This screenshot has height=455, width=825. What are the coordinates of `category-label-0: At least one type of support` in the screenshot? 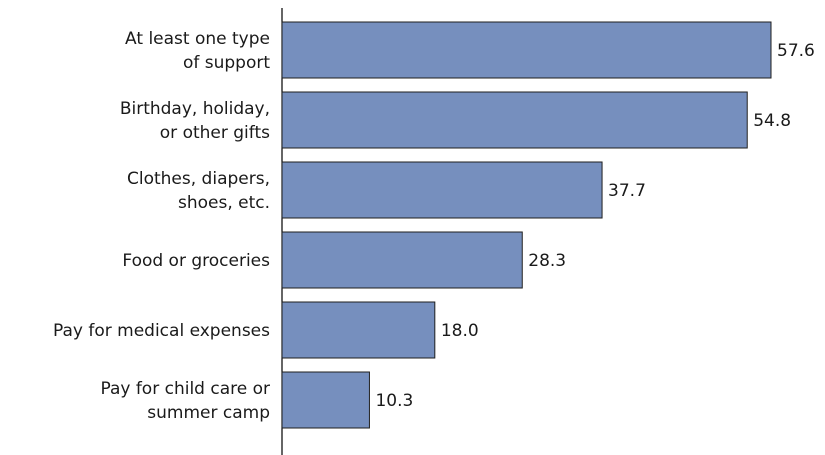 It's located at (197, 51).